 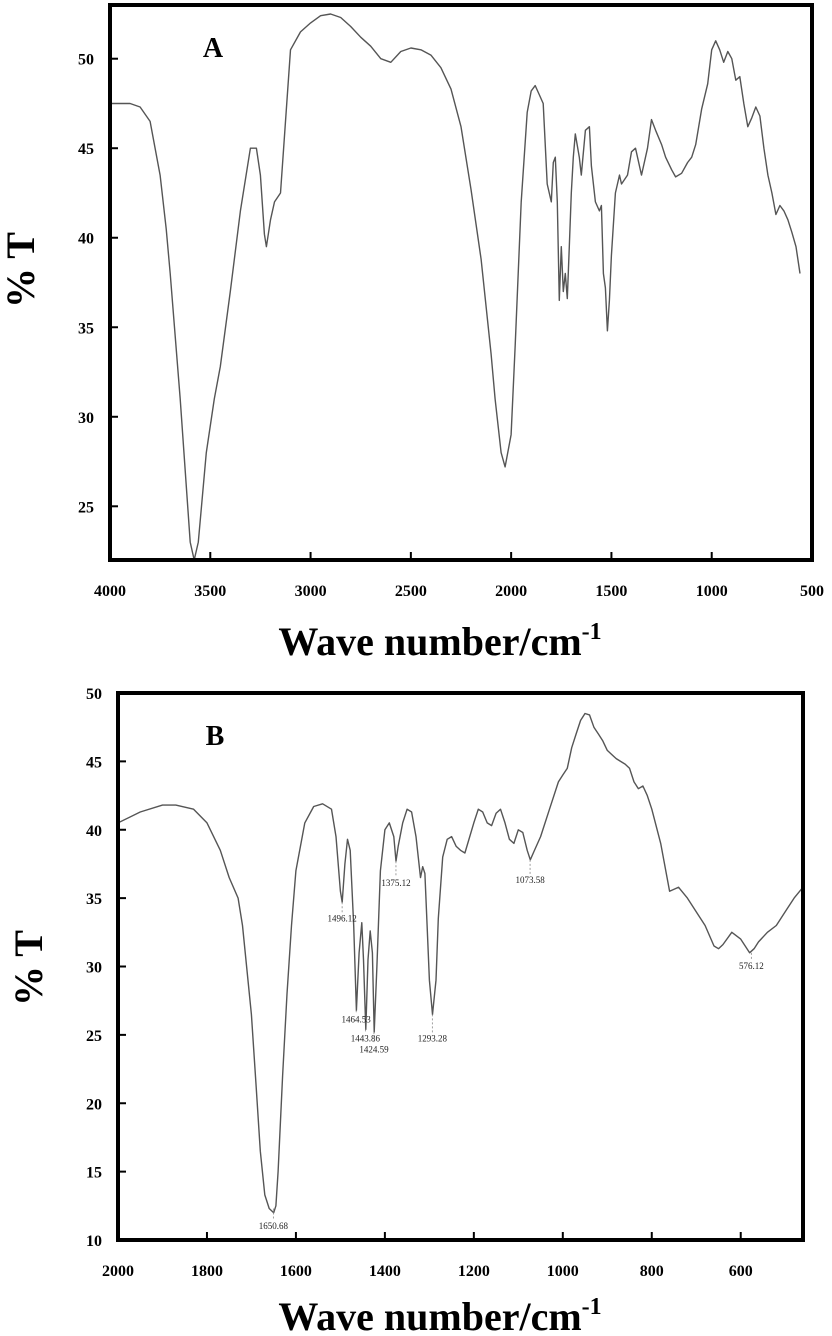 I want to click on x-tick-label: 600, so click(x=741, y=1271).